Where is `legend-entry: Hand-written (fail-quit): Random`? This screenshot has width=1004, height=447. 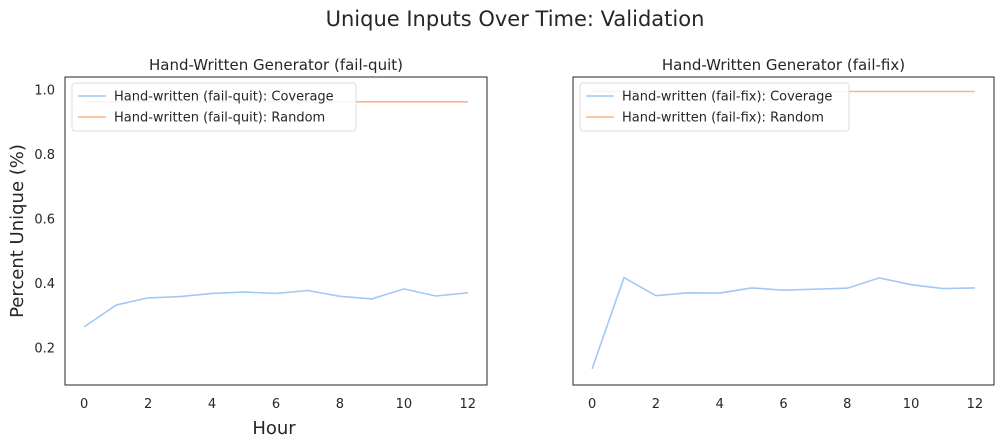
legend-entry: Hand-written (fail-quit): Random is located at coordinates (219, 118).